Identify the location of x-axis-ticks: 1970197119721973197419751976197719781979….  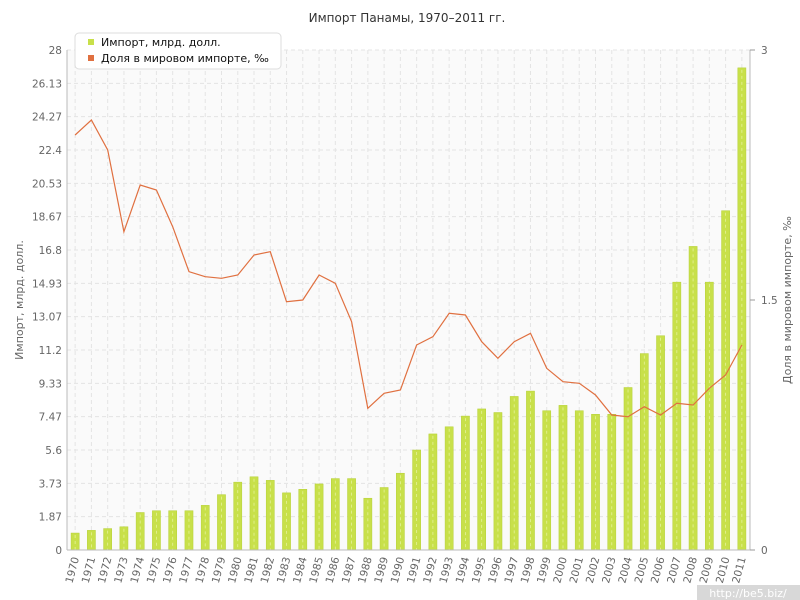
(406, 569).